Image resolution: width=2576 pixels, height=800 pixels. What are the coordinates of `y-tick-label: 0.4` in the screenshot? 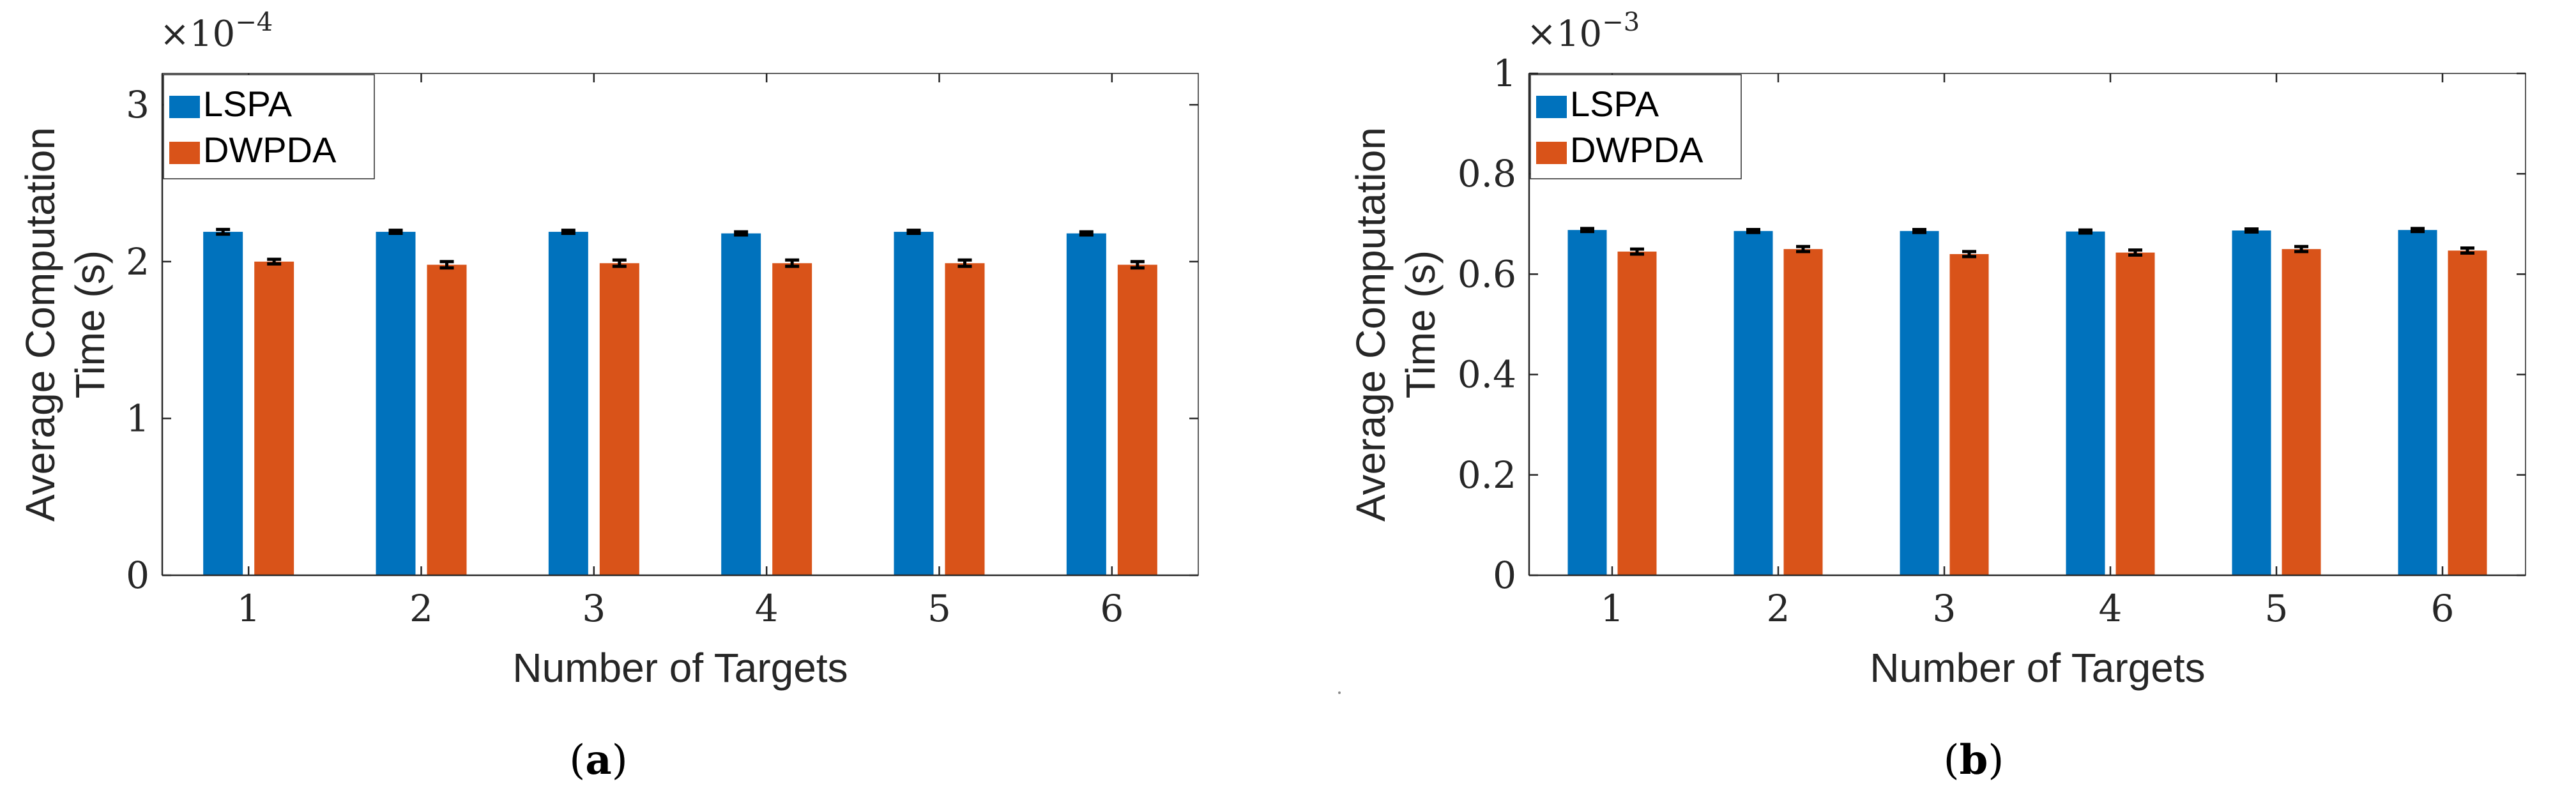 It's located at (1487, 374).